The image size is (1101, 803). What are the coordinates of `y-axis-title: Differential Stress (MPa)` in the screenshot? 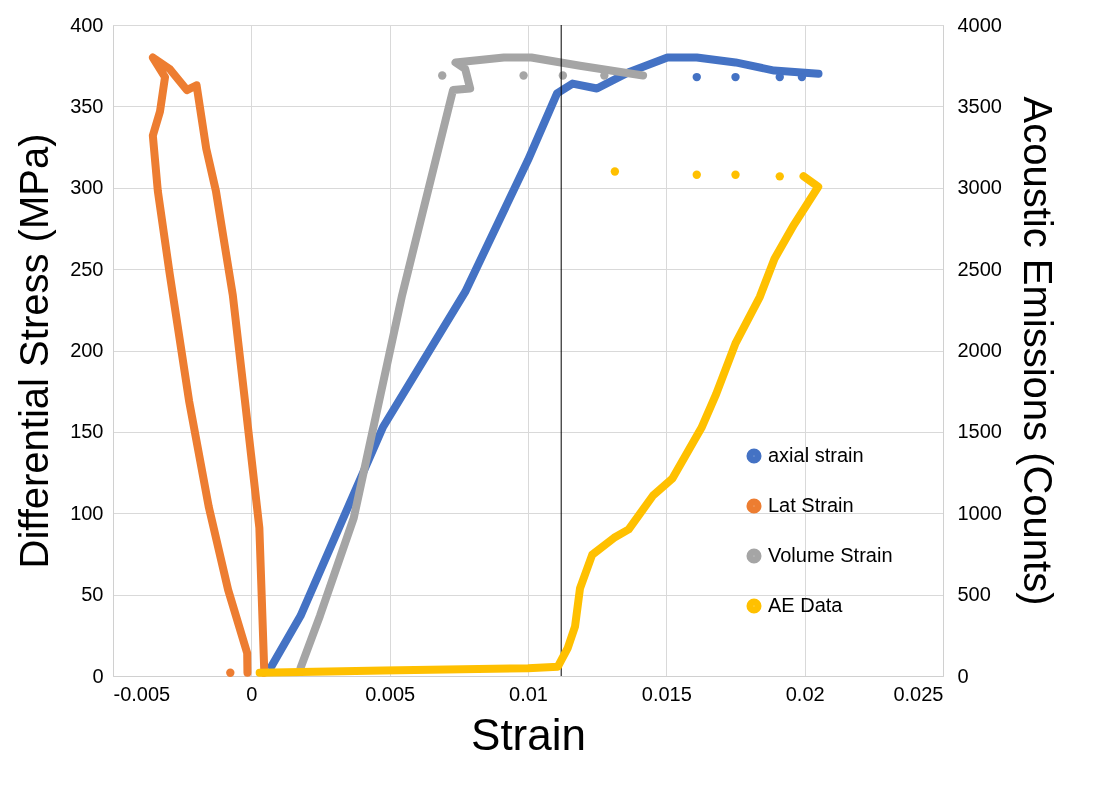 It's located at (34, 351).